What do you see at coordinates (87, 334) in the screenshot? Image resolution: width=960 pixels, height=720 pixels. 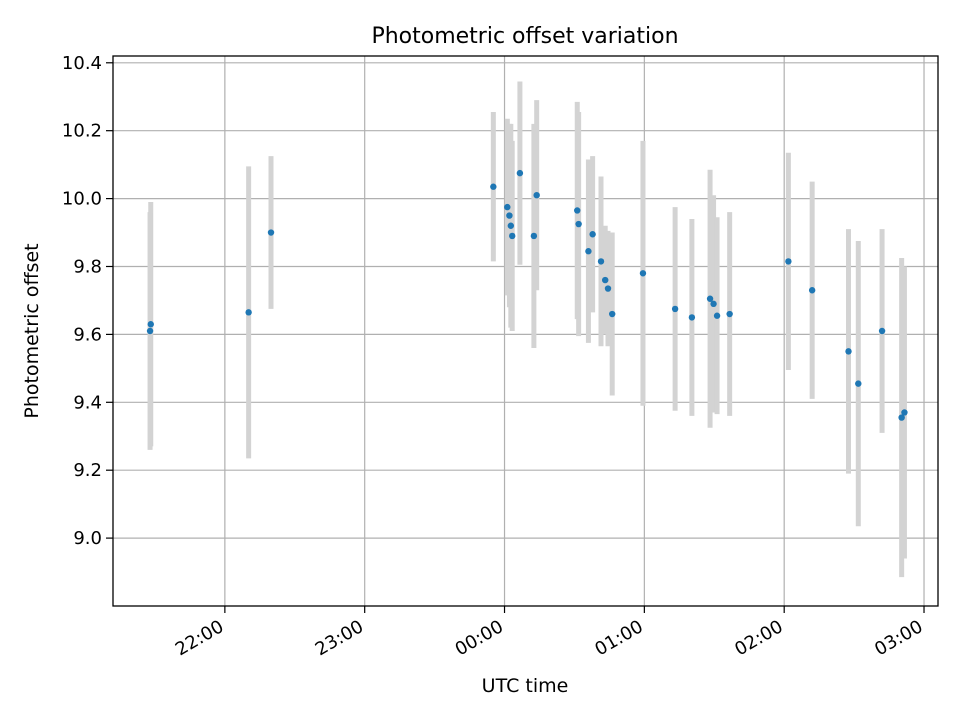 I see `y-tick-label: 9.6` at bounding box center [87, 334].